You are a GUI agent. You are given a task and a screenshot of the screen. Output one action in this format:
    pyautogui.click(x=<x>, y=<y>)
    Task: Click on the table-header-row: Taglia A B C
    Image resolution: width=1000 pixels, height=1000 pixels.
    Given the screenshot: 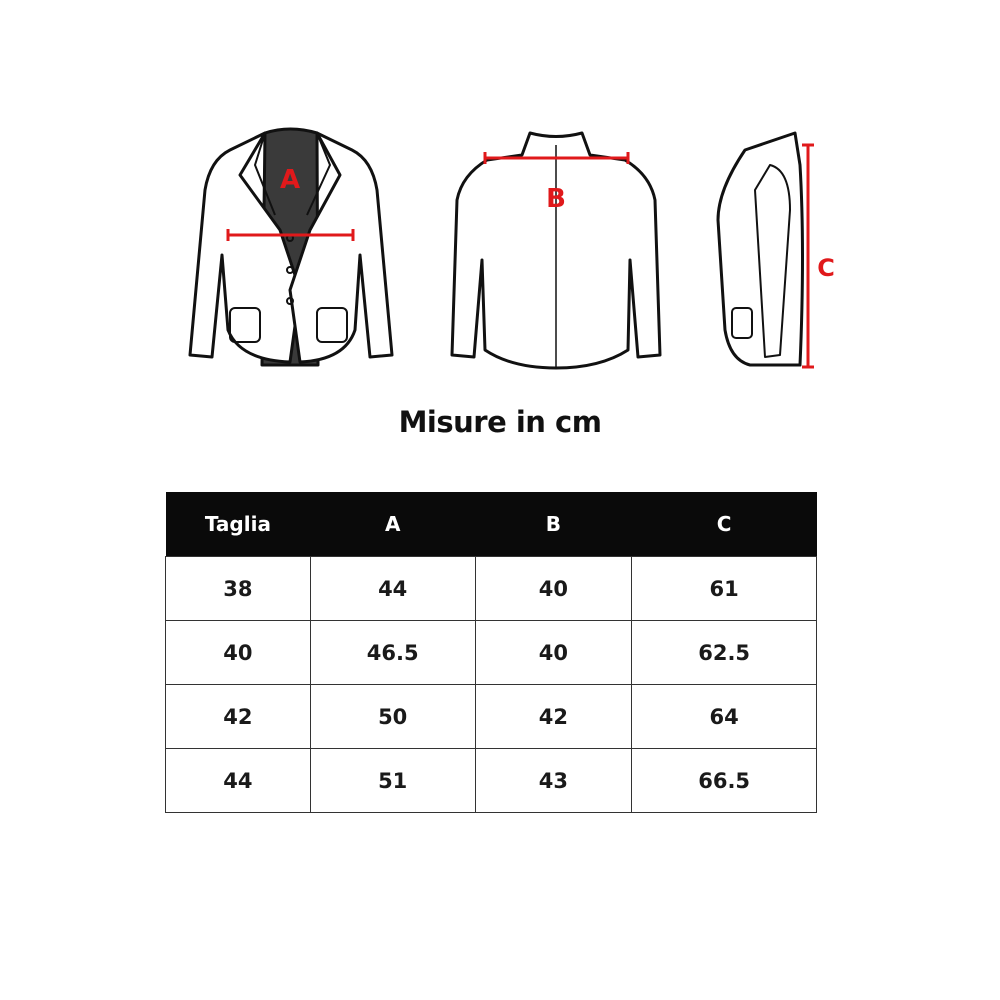 What is the action you would take?
    pyautogui.click(x=491, y=524)
    